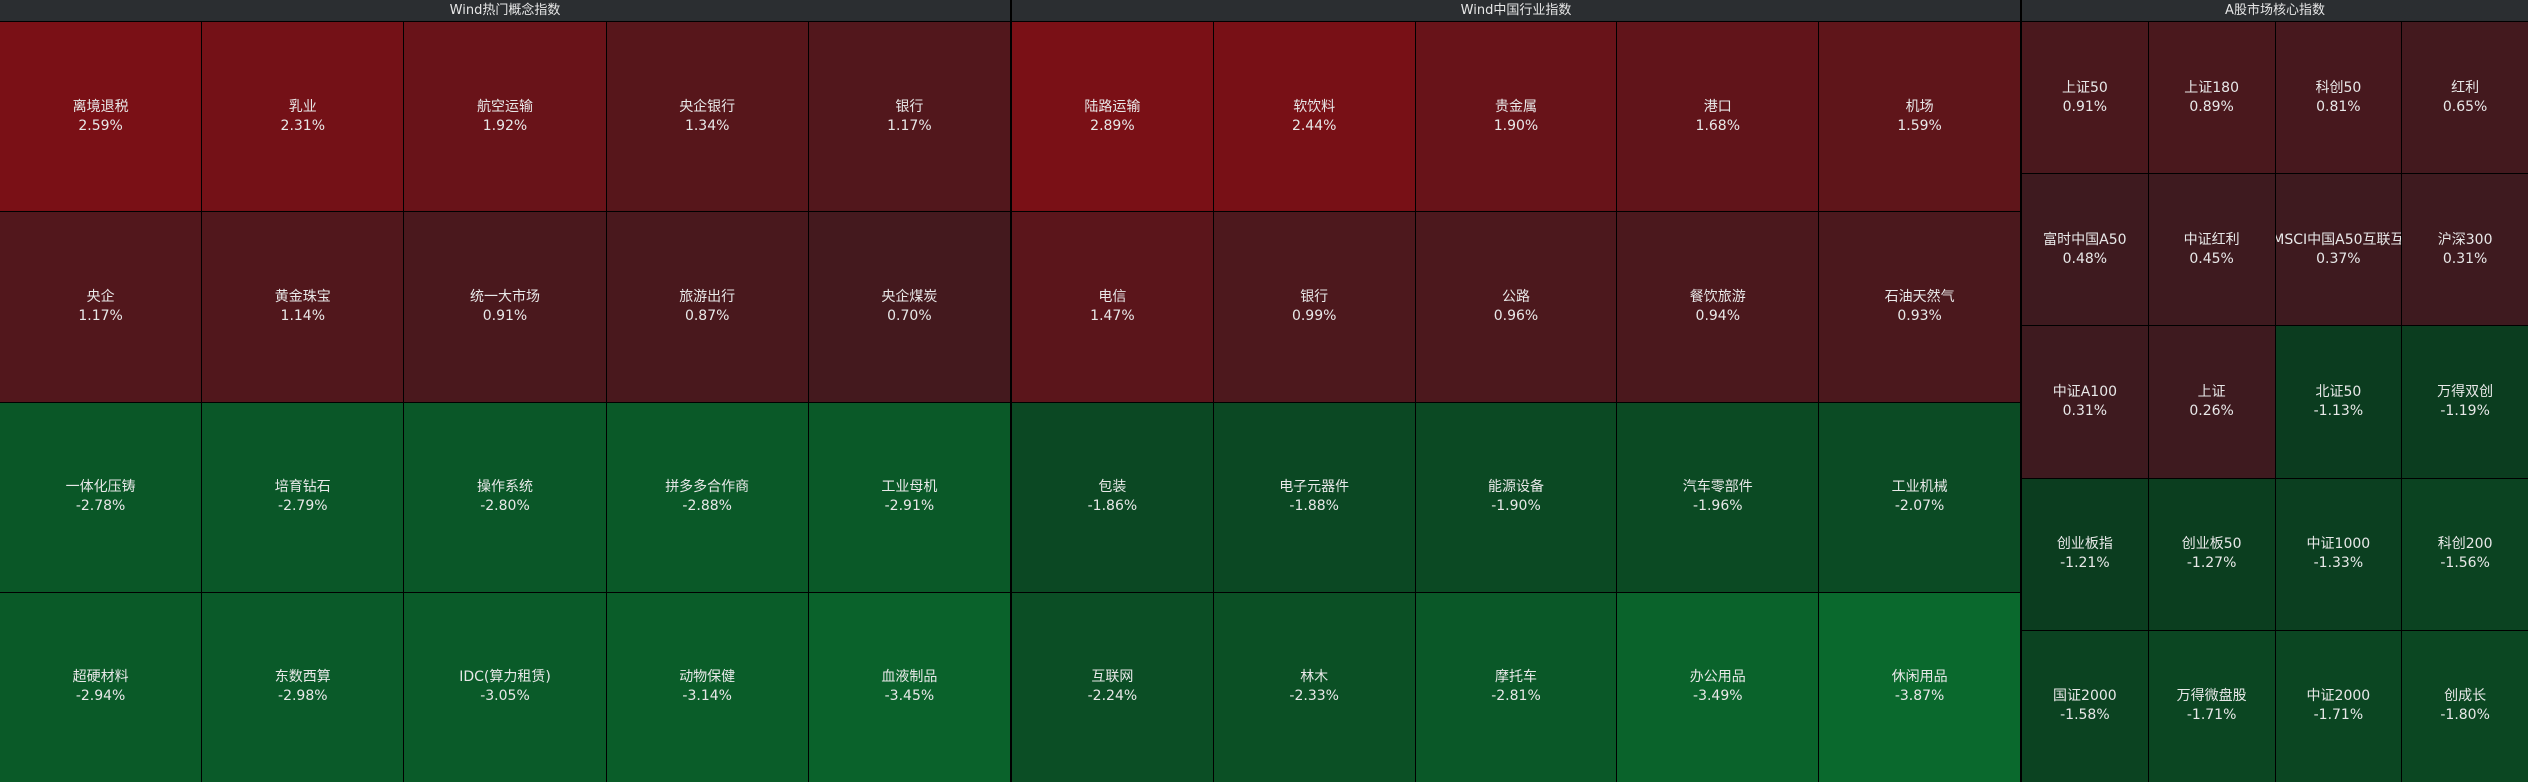  I want to click on tile: 办公用品 -3.49%, so click(1718, 687).